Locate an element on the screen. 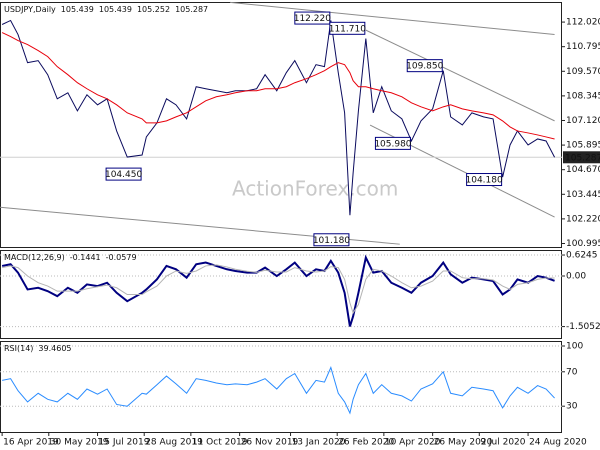  last-price-box is located at coordinates (581, 157).